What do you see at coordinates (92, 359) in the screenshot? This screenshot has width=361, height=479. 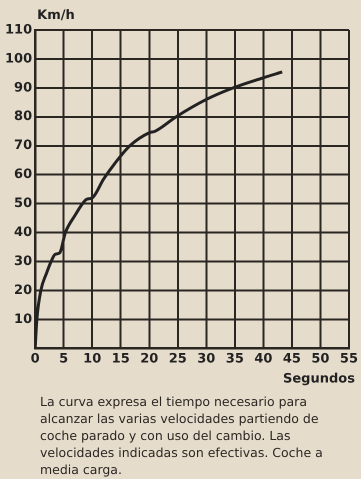 I see `x-tick-label: 10` at bounding box center [92, 359].